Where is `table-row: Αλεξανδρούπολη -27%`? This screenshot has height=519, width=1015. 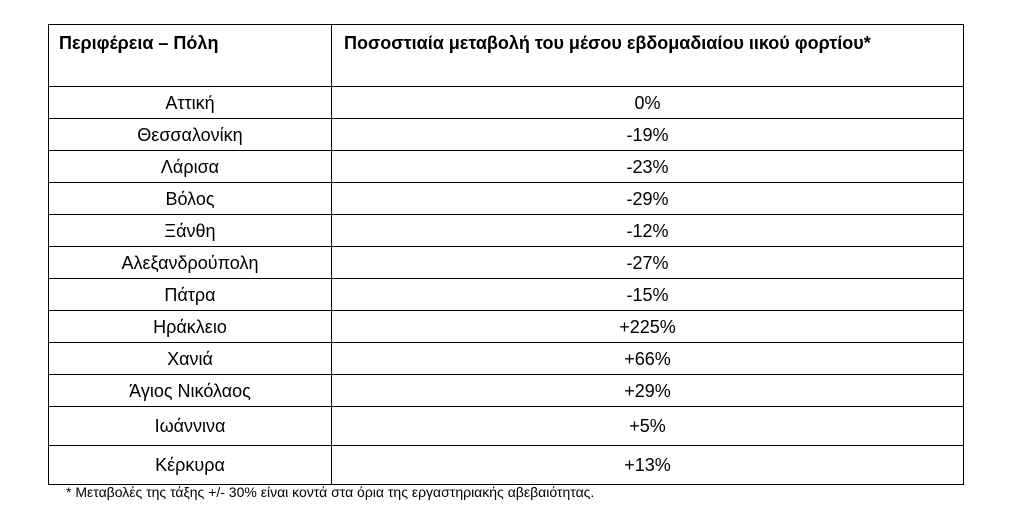
table-row: Αλεξανδρούπολη -27% is located at coordinates (506, 262).